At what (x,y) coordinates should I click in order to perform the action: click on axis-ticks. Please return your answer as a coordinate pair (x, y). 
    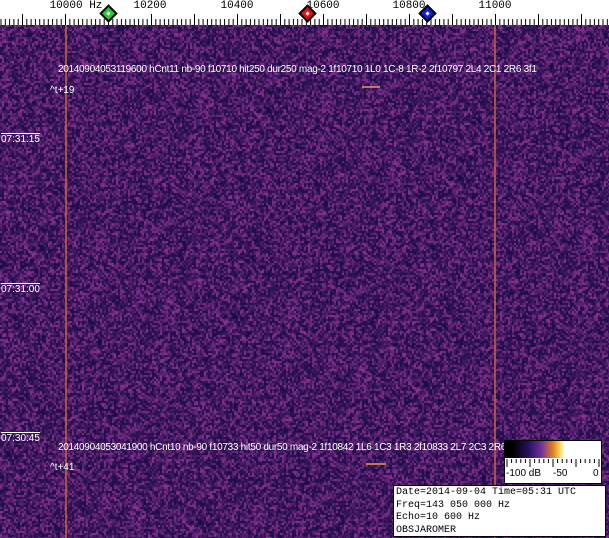
    Looking at the image, I should click on (304, 19).